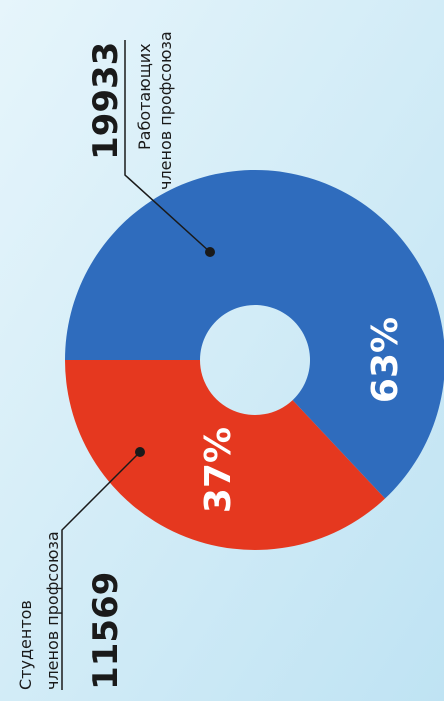 The height and width of the screenshot is (701, 444). What do you see at coordinates (106, 101) in the screenshot?
I see `count-label: 19933` at bounding box center [106, 101].